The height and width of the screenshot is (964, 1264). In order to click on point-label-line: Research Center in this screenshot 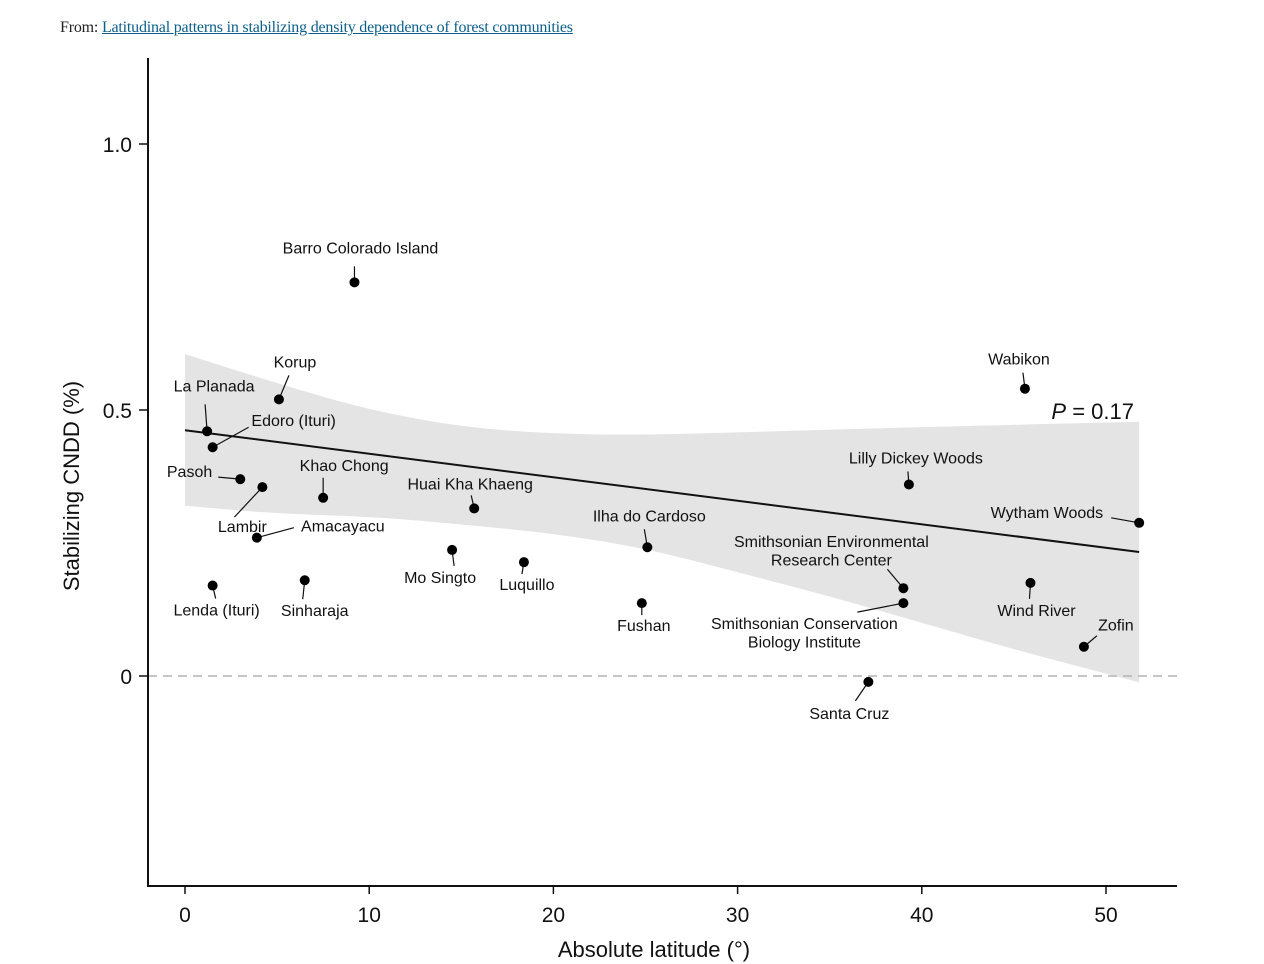, I will do `click(832, 561)`.